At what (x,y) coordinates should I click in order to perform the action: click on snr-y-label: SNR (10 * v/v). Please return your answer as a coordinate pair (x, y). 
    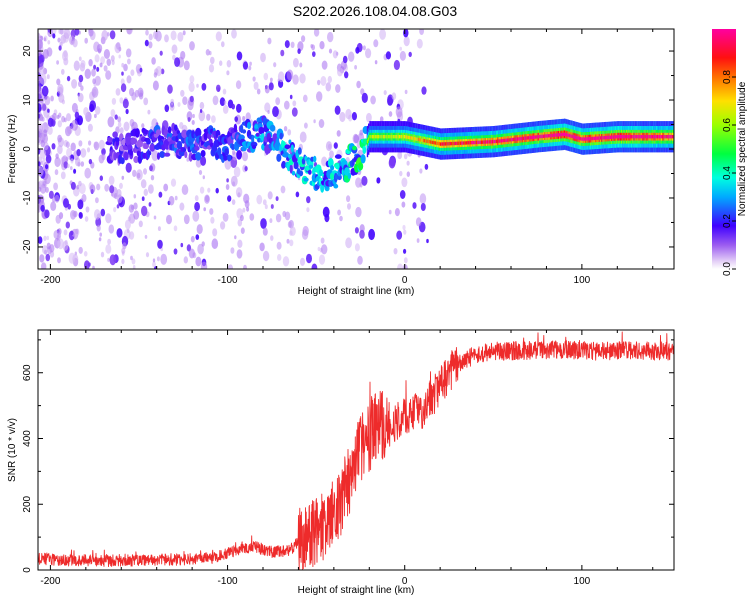
    Looking at the image, I should click on (12, 450).